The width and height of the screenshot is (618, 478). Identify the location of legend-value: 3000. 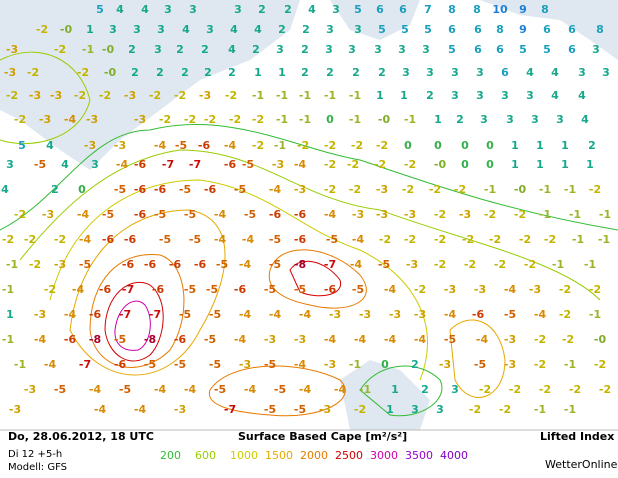
(384, 455).